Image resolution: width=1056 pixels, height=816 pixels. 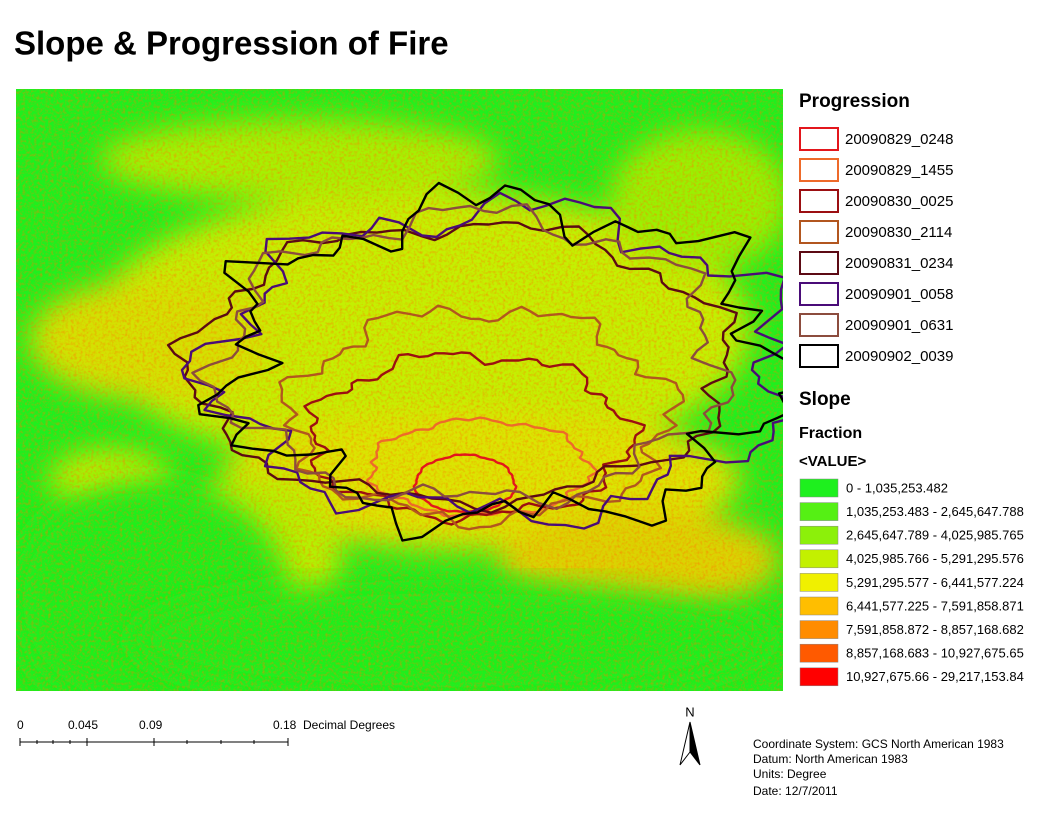 I want to click on map-metadata: Date: 12/7/2011, so click(x=795, y=791).